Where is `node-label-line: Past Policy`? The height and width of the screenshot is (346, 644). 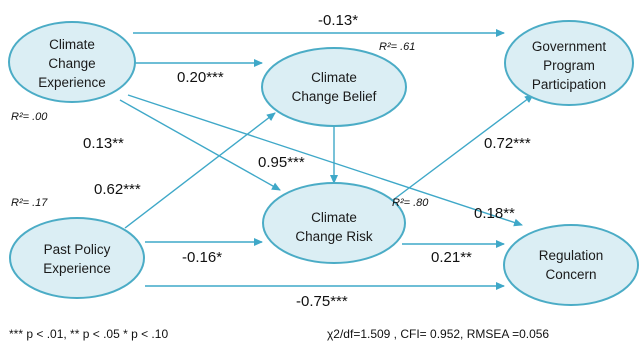
node-label-line: Past Policy is located at coordinates (77, 249).